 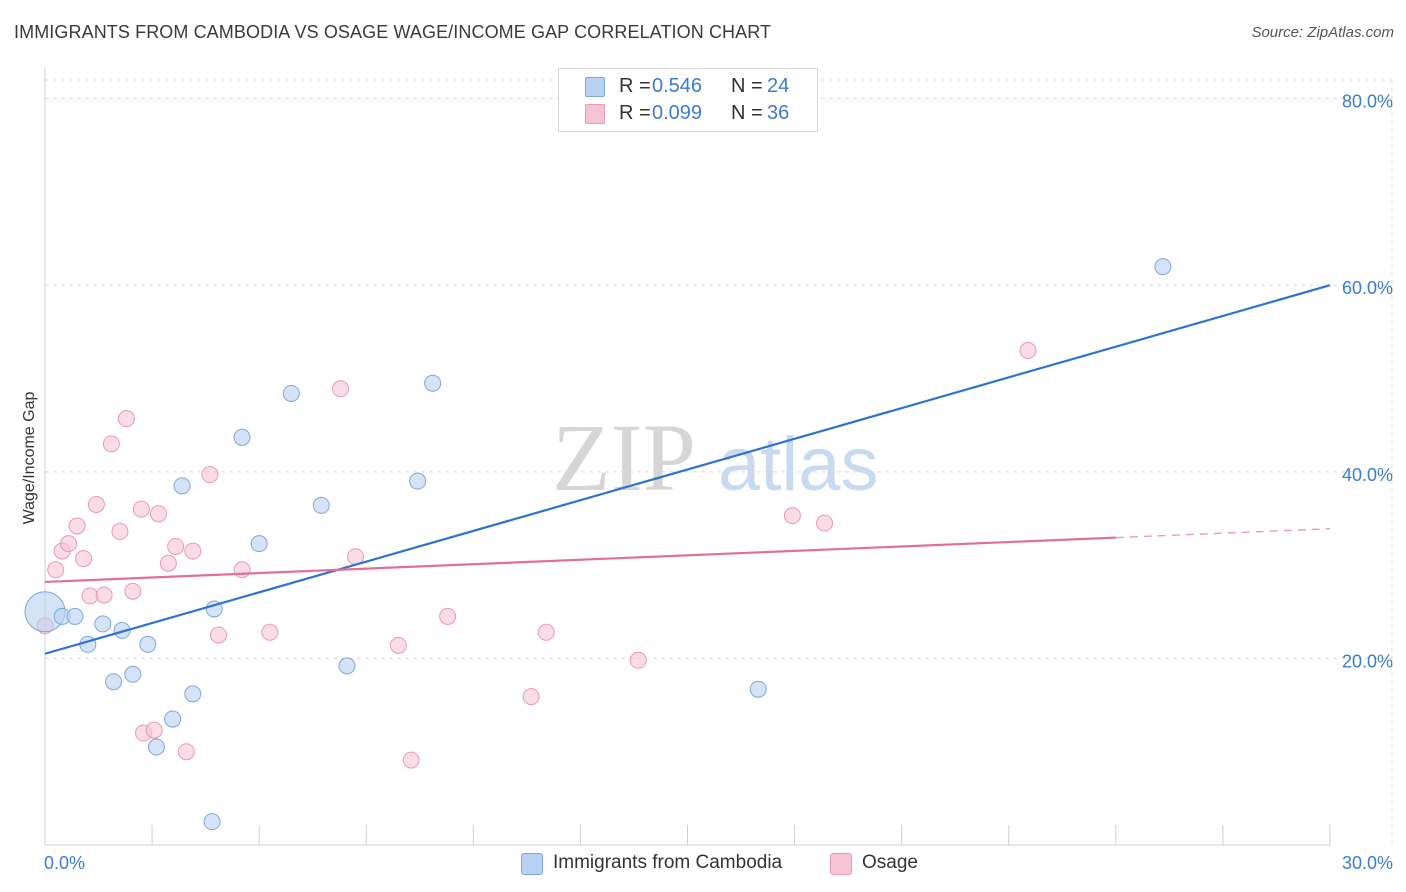 I want to click on r-value-cambodia: 0.546, so click(x=677, y=86).